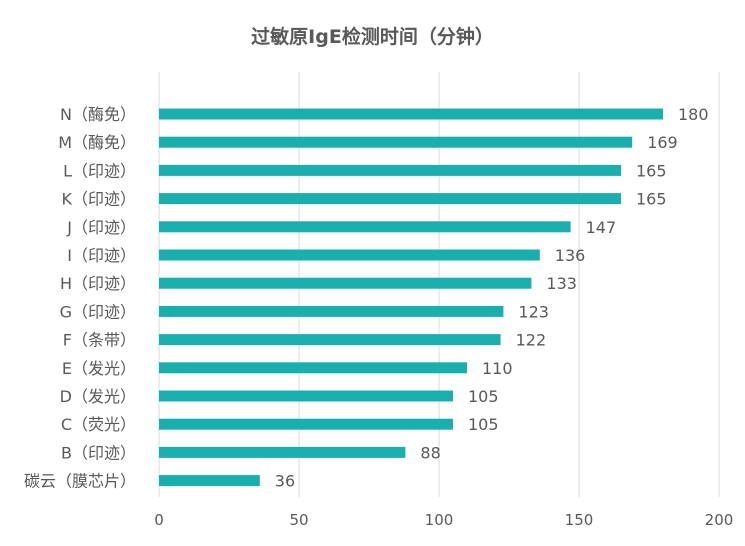  Describe the element at coordinates (98, 396) in the screenshot. I see `category-label: D（发光）` at that location.